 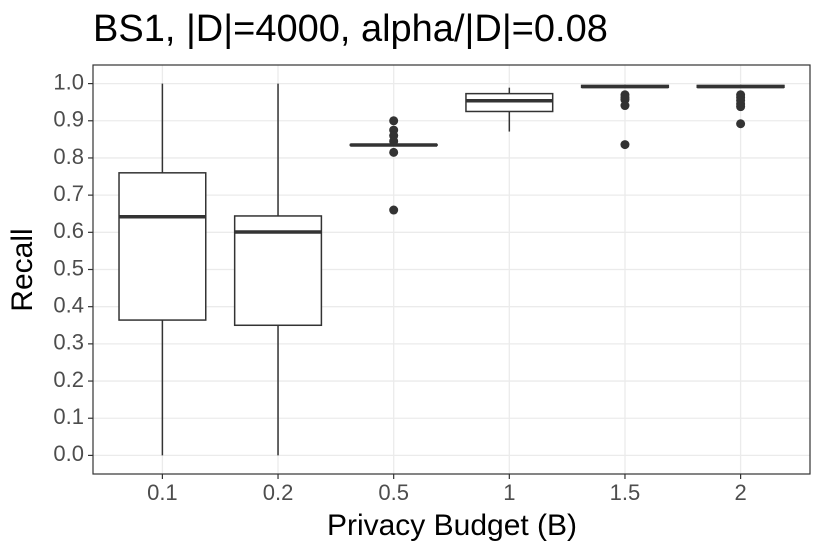 I want to click on y-tick-label: 0.2, so click(x=68, y=379).